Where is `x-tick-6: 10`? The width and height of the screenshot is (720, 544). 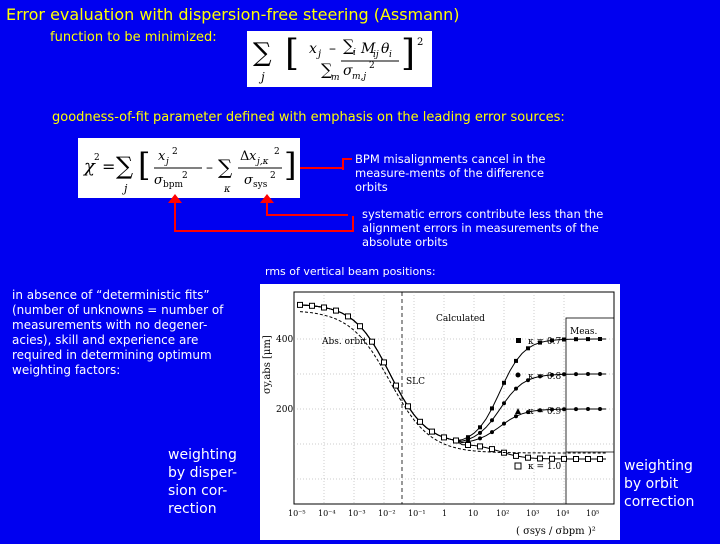 x-tick-6: 10 is located at coordinates (473, 513).